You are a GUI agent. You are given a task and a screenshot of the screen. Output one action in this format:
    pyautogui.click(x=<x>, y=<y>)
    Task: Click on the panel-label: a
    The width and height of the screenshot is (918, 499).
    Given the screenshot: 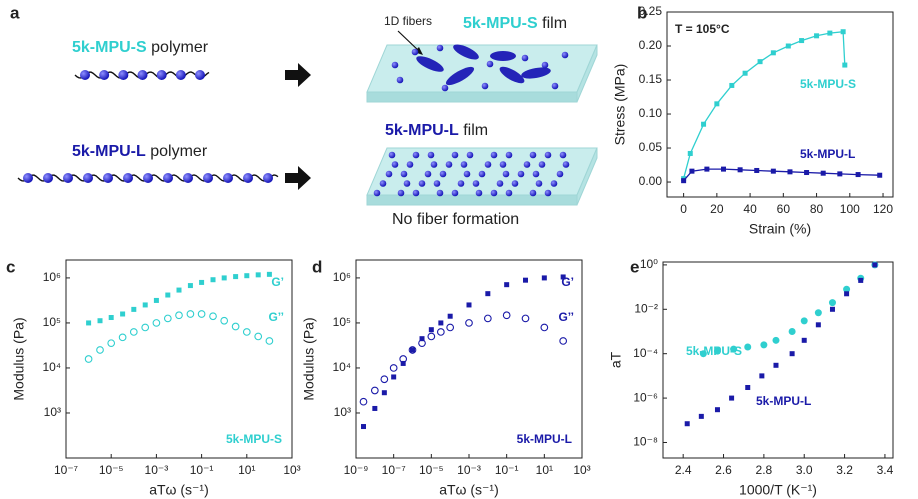 What is the action you would take?
    pyautogui.click(x=15, y=12)
    